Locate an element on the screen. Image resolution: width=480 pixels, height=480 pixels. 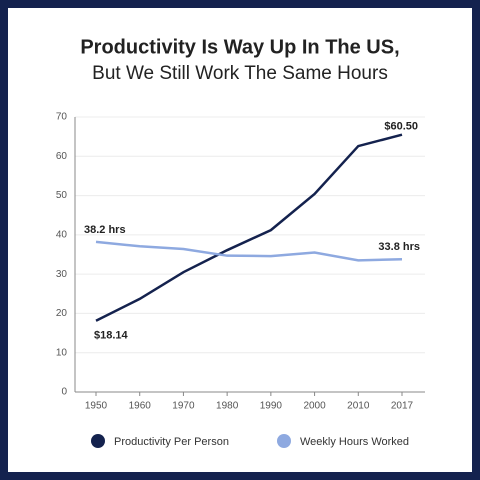
annotation: 38.2 hrs is located at coordinates (105, 230).